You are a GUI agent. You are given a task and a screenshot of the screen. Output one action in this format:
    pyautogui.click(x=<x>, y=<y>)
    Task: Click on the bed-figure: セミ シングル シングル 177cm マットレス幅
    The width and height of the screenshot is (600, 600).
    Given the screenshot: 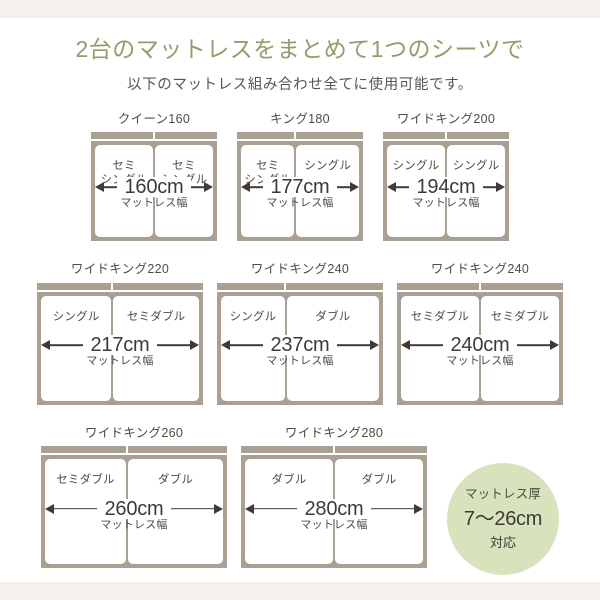 What is the action you would take?
    pyautogui.click(x=300, y=186)
    